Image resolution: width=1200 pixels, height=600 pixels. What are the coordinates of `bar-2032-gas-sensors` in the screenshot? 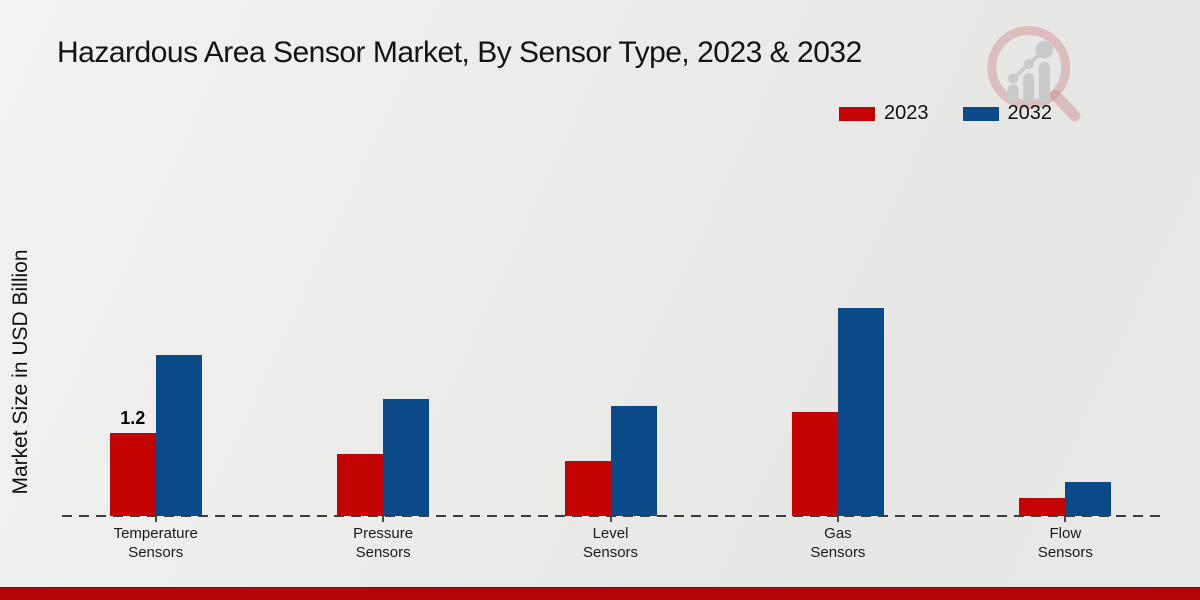 It's located at (860, 412).